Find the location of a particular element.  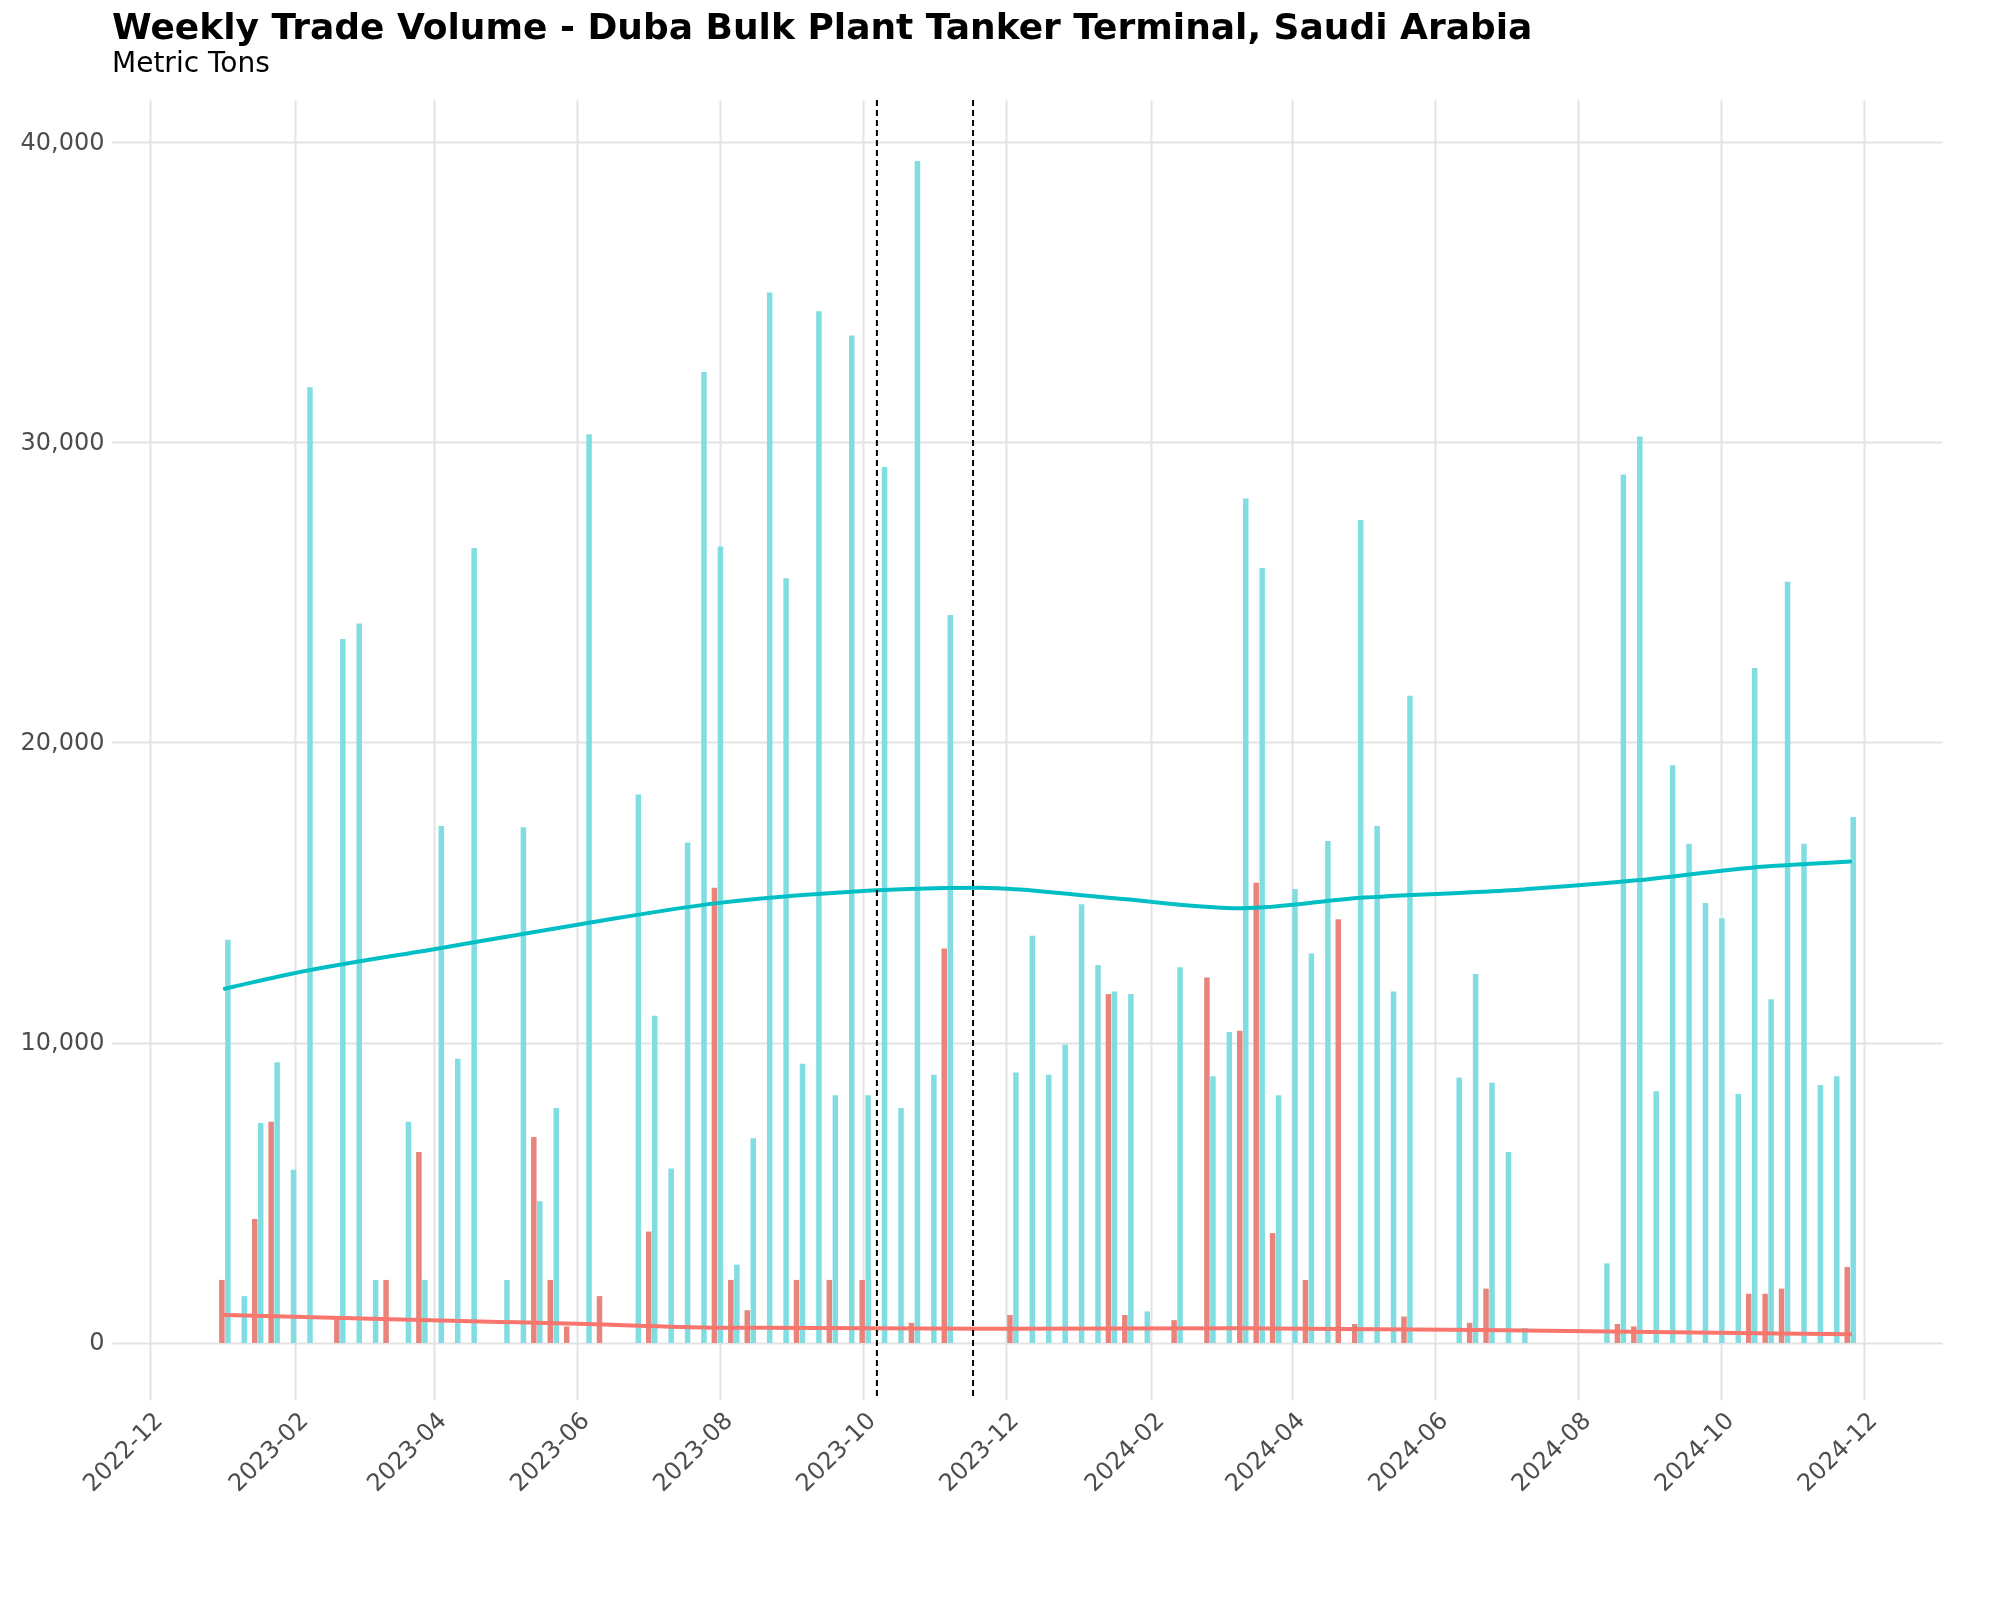

y-tick-label: 10,000 is located at coordinates (62, 1042).